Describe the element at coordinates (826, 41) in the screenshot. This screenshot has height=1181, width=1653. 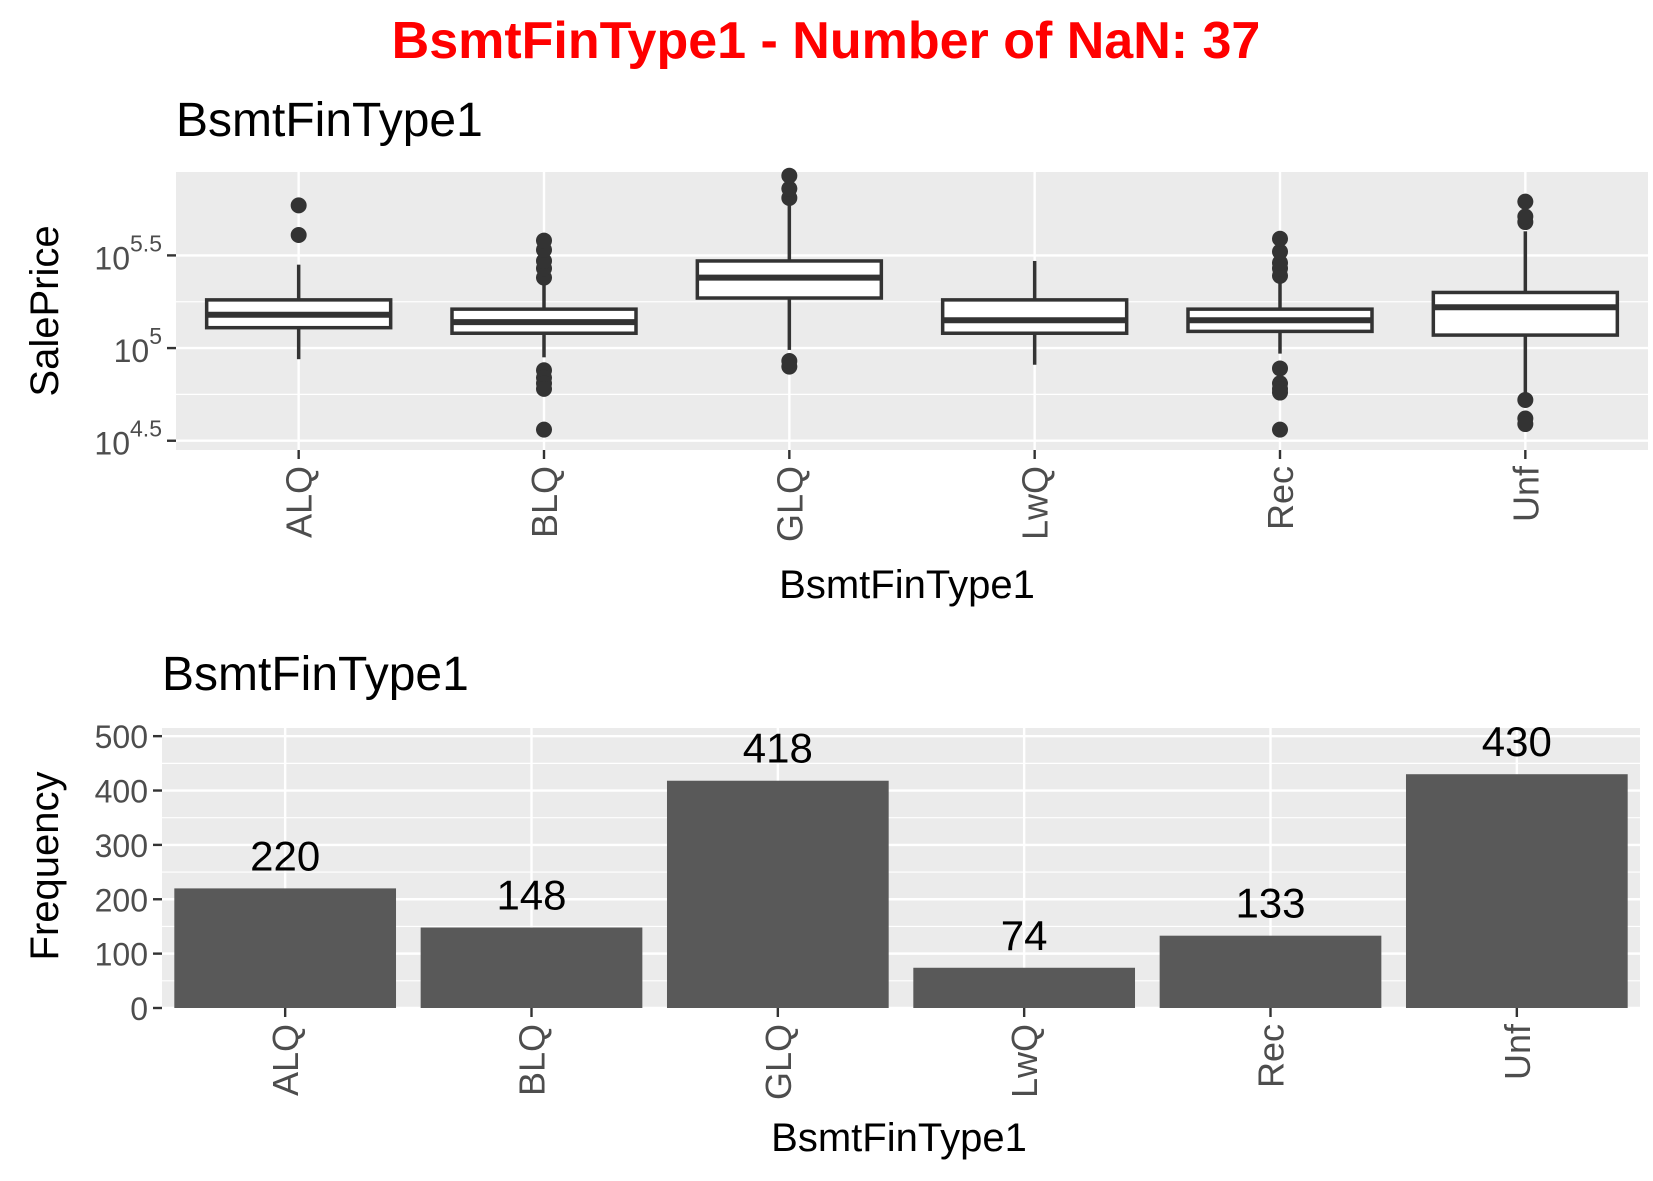
I see `figure-title: BsmtFinType1 - Number of NaN: 37` at that location.